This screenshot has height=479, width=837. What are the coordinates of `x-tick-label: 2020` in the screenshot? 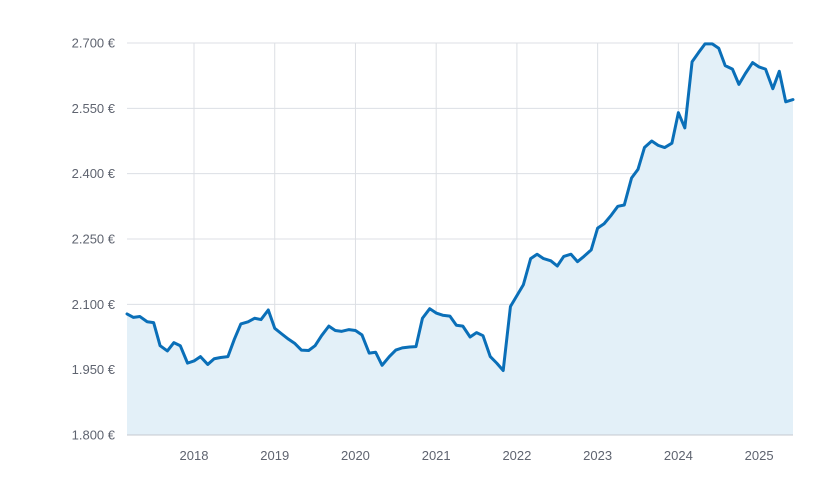 It's located at (355, 455).